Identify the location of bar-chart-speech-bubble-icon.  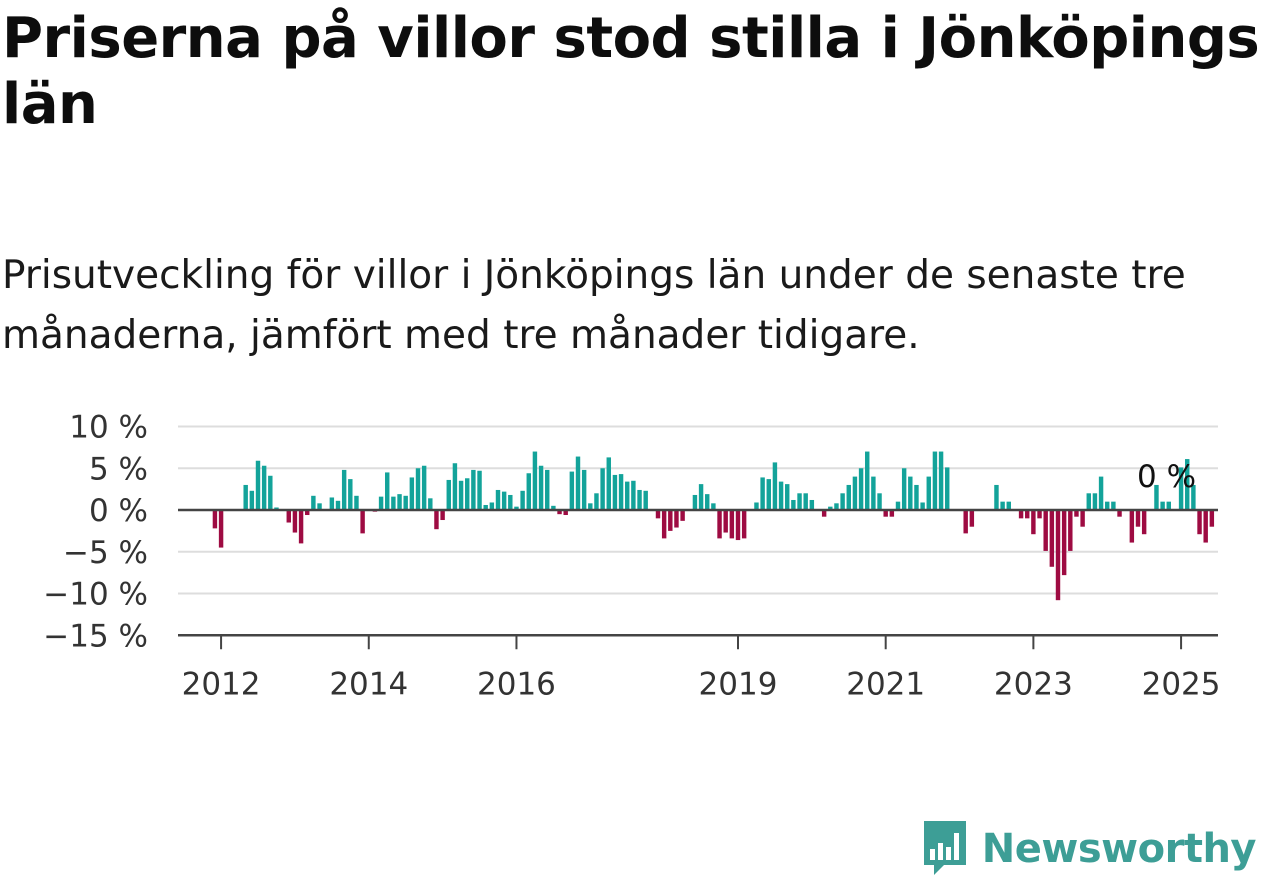
(944, 848).